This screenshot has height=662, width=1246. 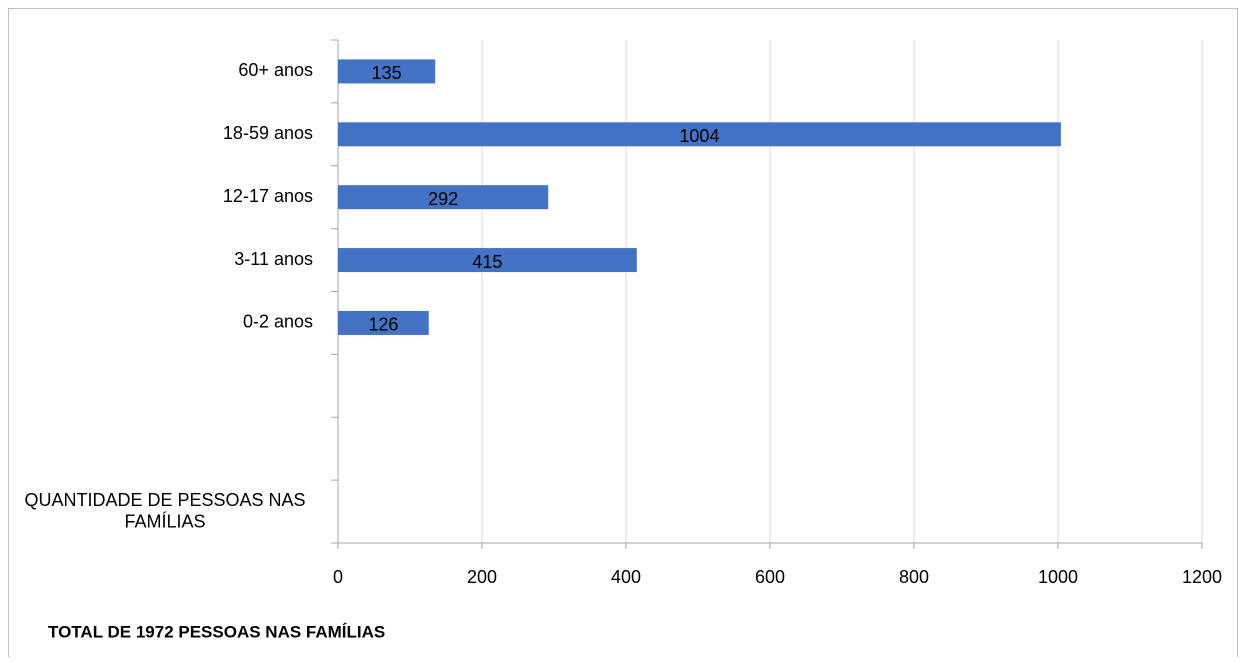 I want to click on data-label: 1004, so click(x=699, y=136).